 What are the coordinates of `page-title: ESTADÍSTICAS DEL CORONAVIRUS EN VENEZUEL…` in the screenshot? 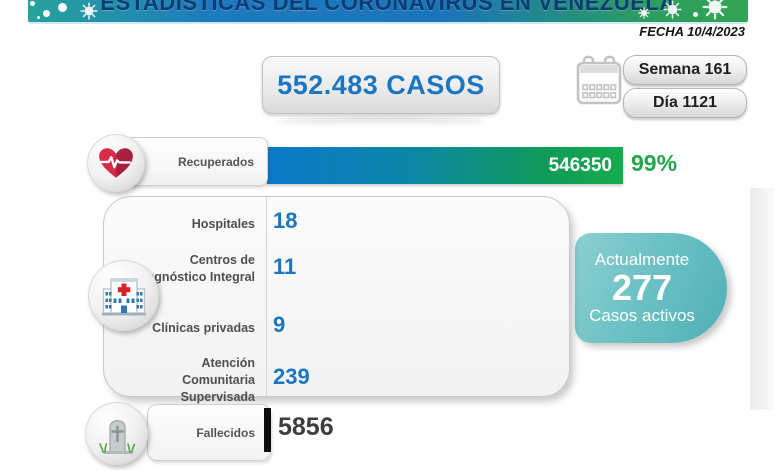 It's located at (388, 7).